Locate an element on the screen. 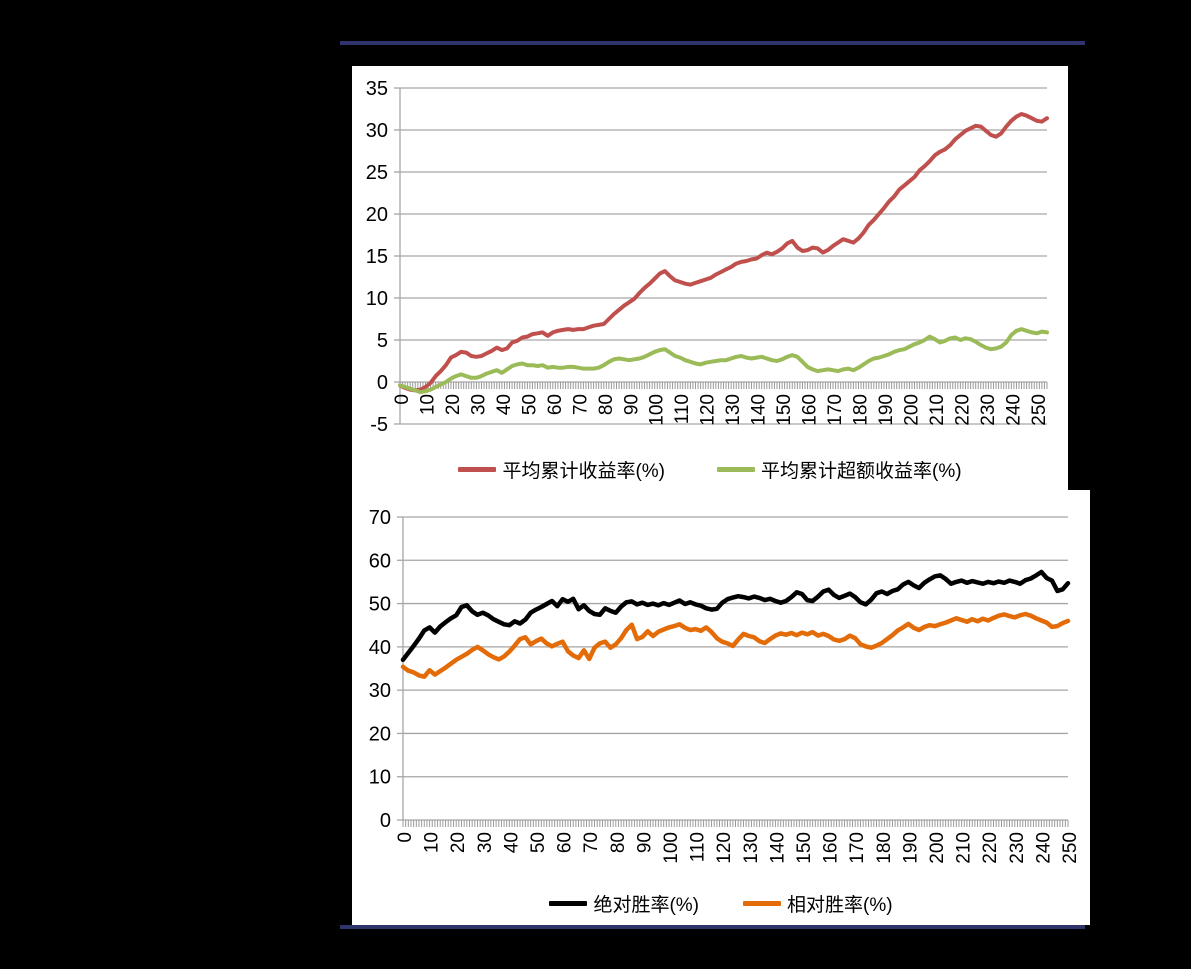  legend-label: 相对胜率(%) is located at coordinates (840, 905).